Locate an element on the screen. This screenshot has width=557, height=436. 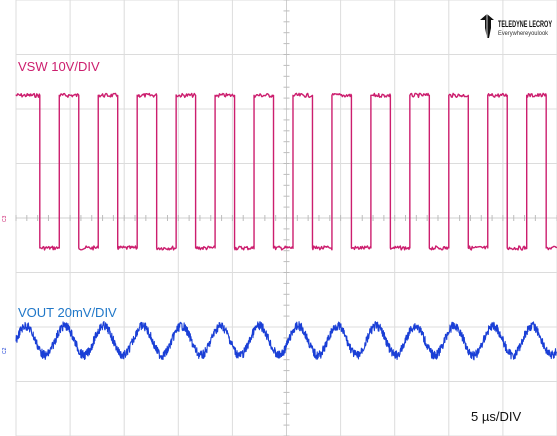
channel-marker-c3: C3 is located at coordinates (5, 218).